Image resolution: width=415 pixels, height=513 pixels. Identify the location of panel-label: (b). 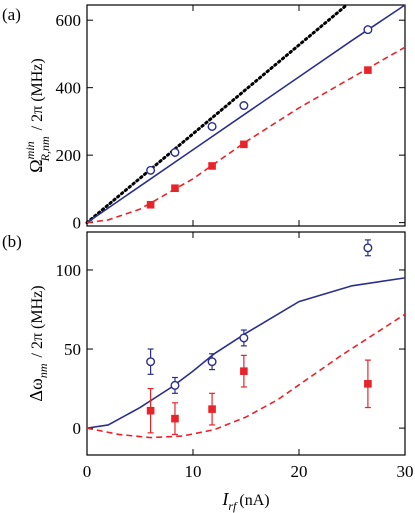
(12, 241).